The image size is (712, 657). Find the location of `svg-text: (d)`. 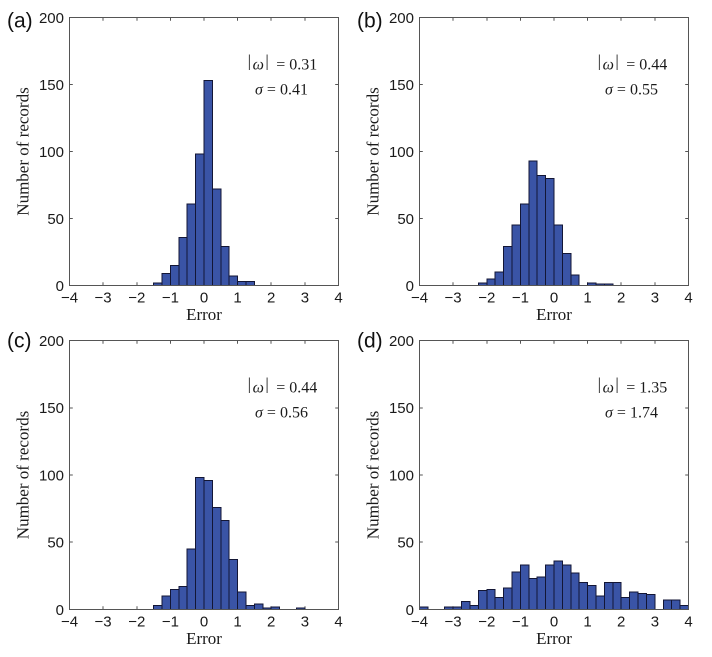

svg-text: (d) is located at coordinates (370, 340).